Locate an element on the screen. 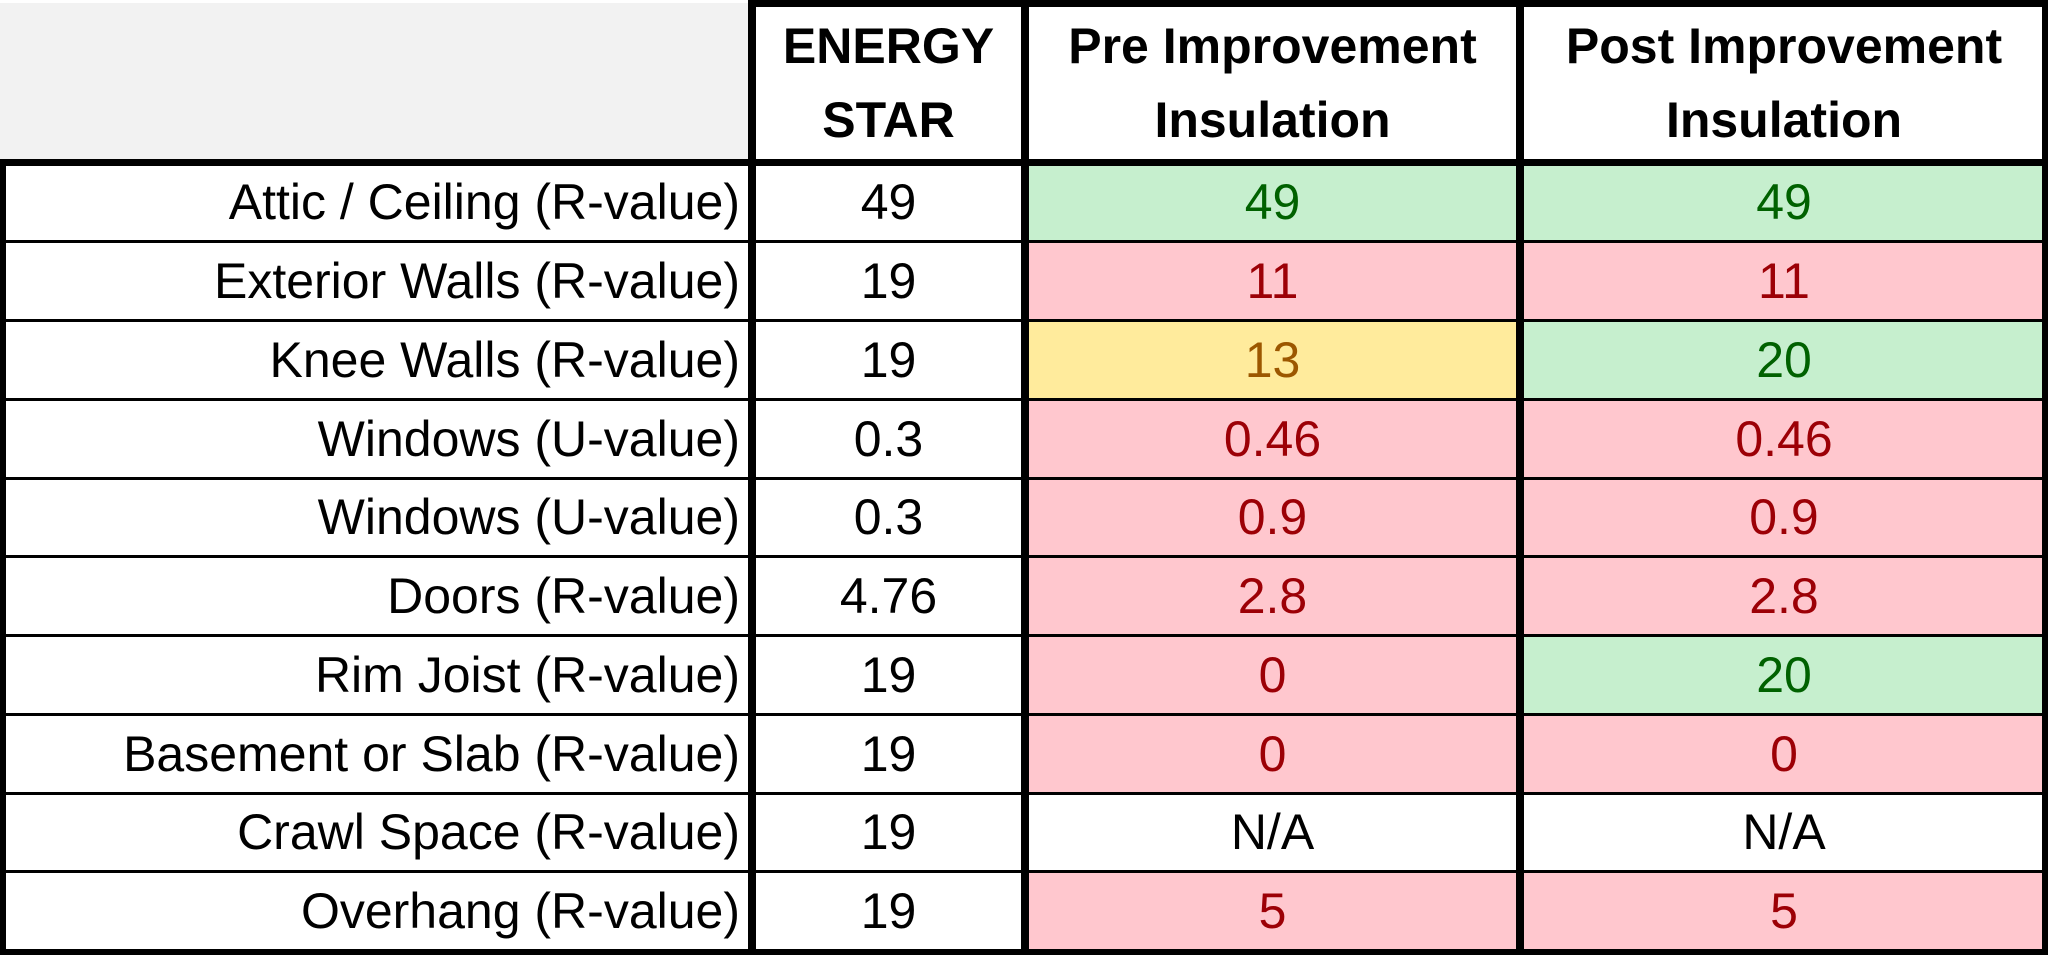 Image resolution: width=2048 pixels, height=955 pixels. header-line-1: Post Improvement is located at coordinates (1784, 45).